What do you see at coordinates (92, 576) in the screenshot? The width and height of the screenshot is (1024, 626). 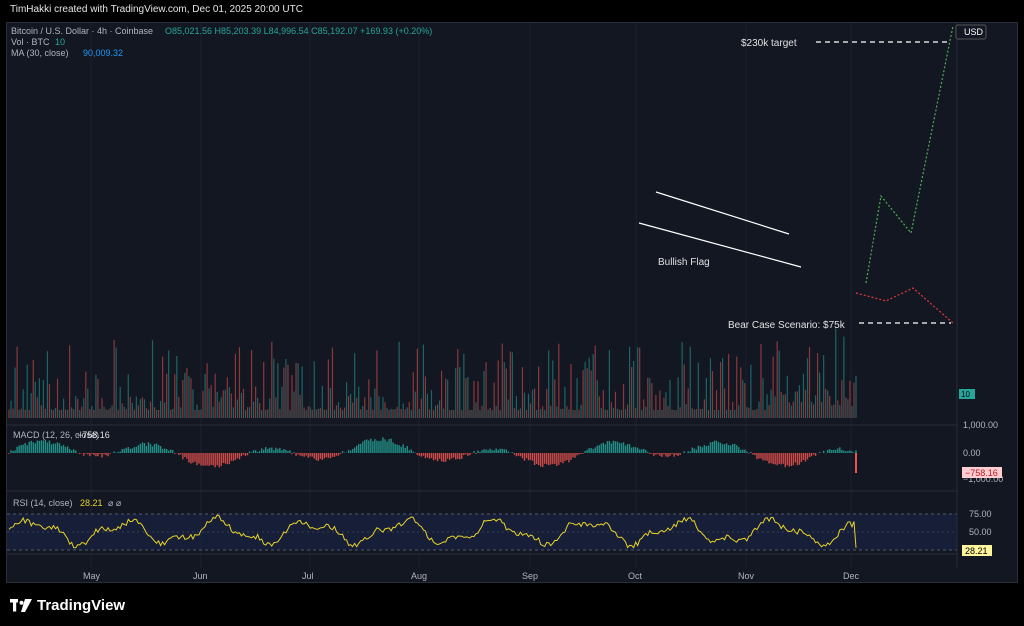 I see `time-tick-label: May` at bounding box center [92, 576].